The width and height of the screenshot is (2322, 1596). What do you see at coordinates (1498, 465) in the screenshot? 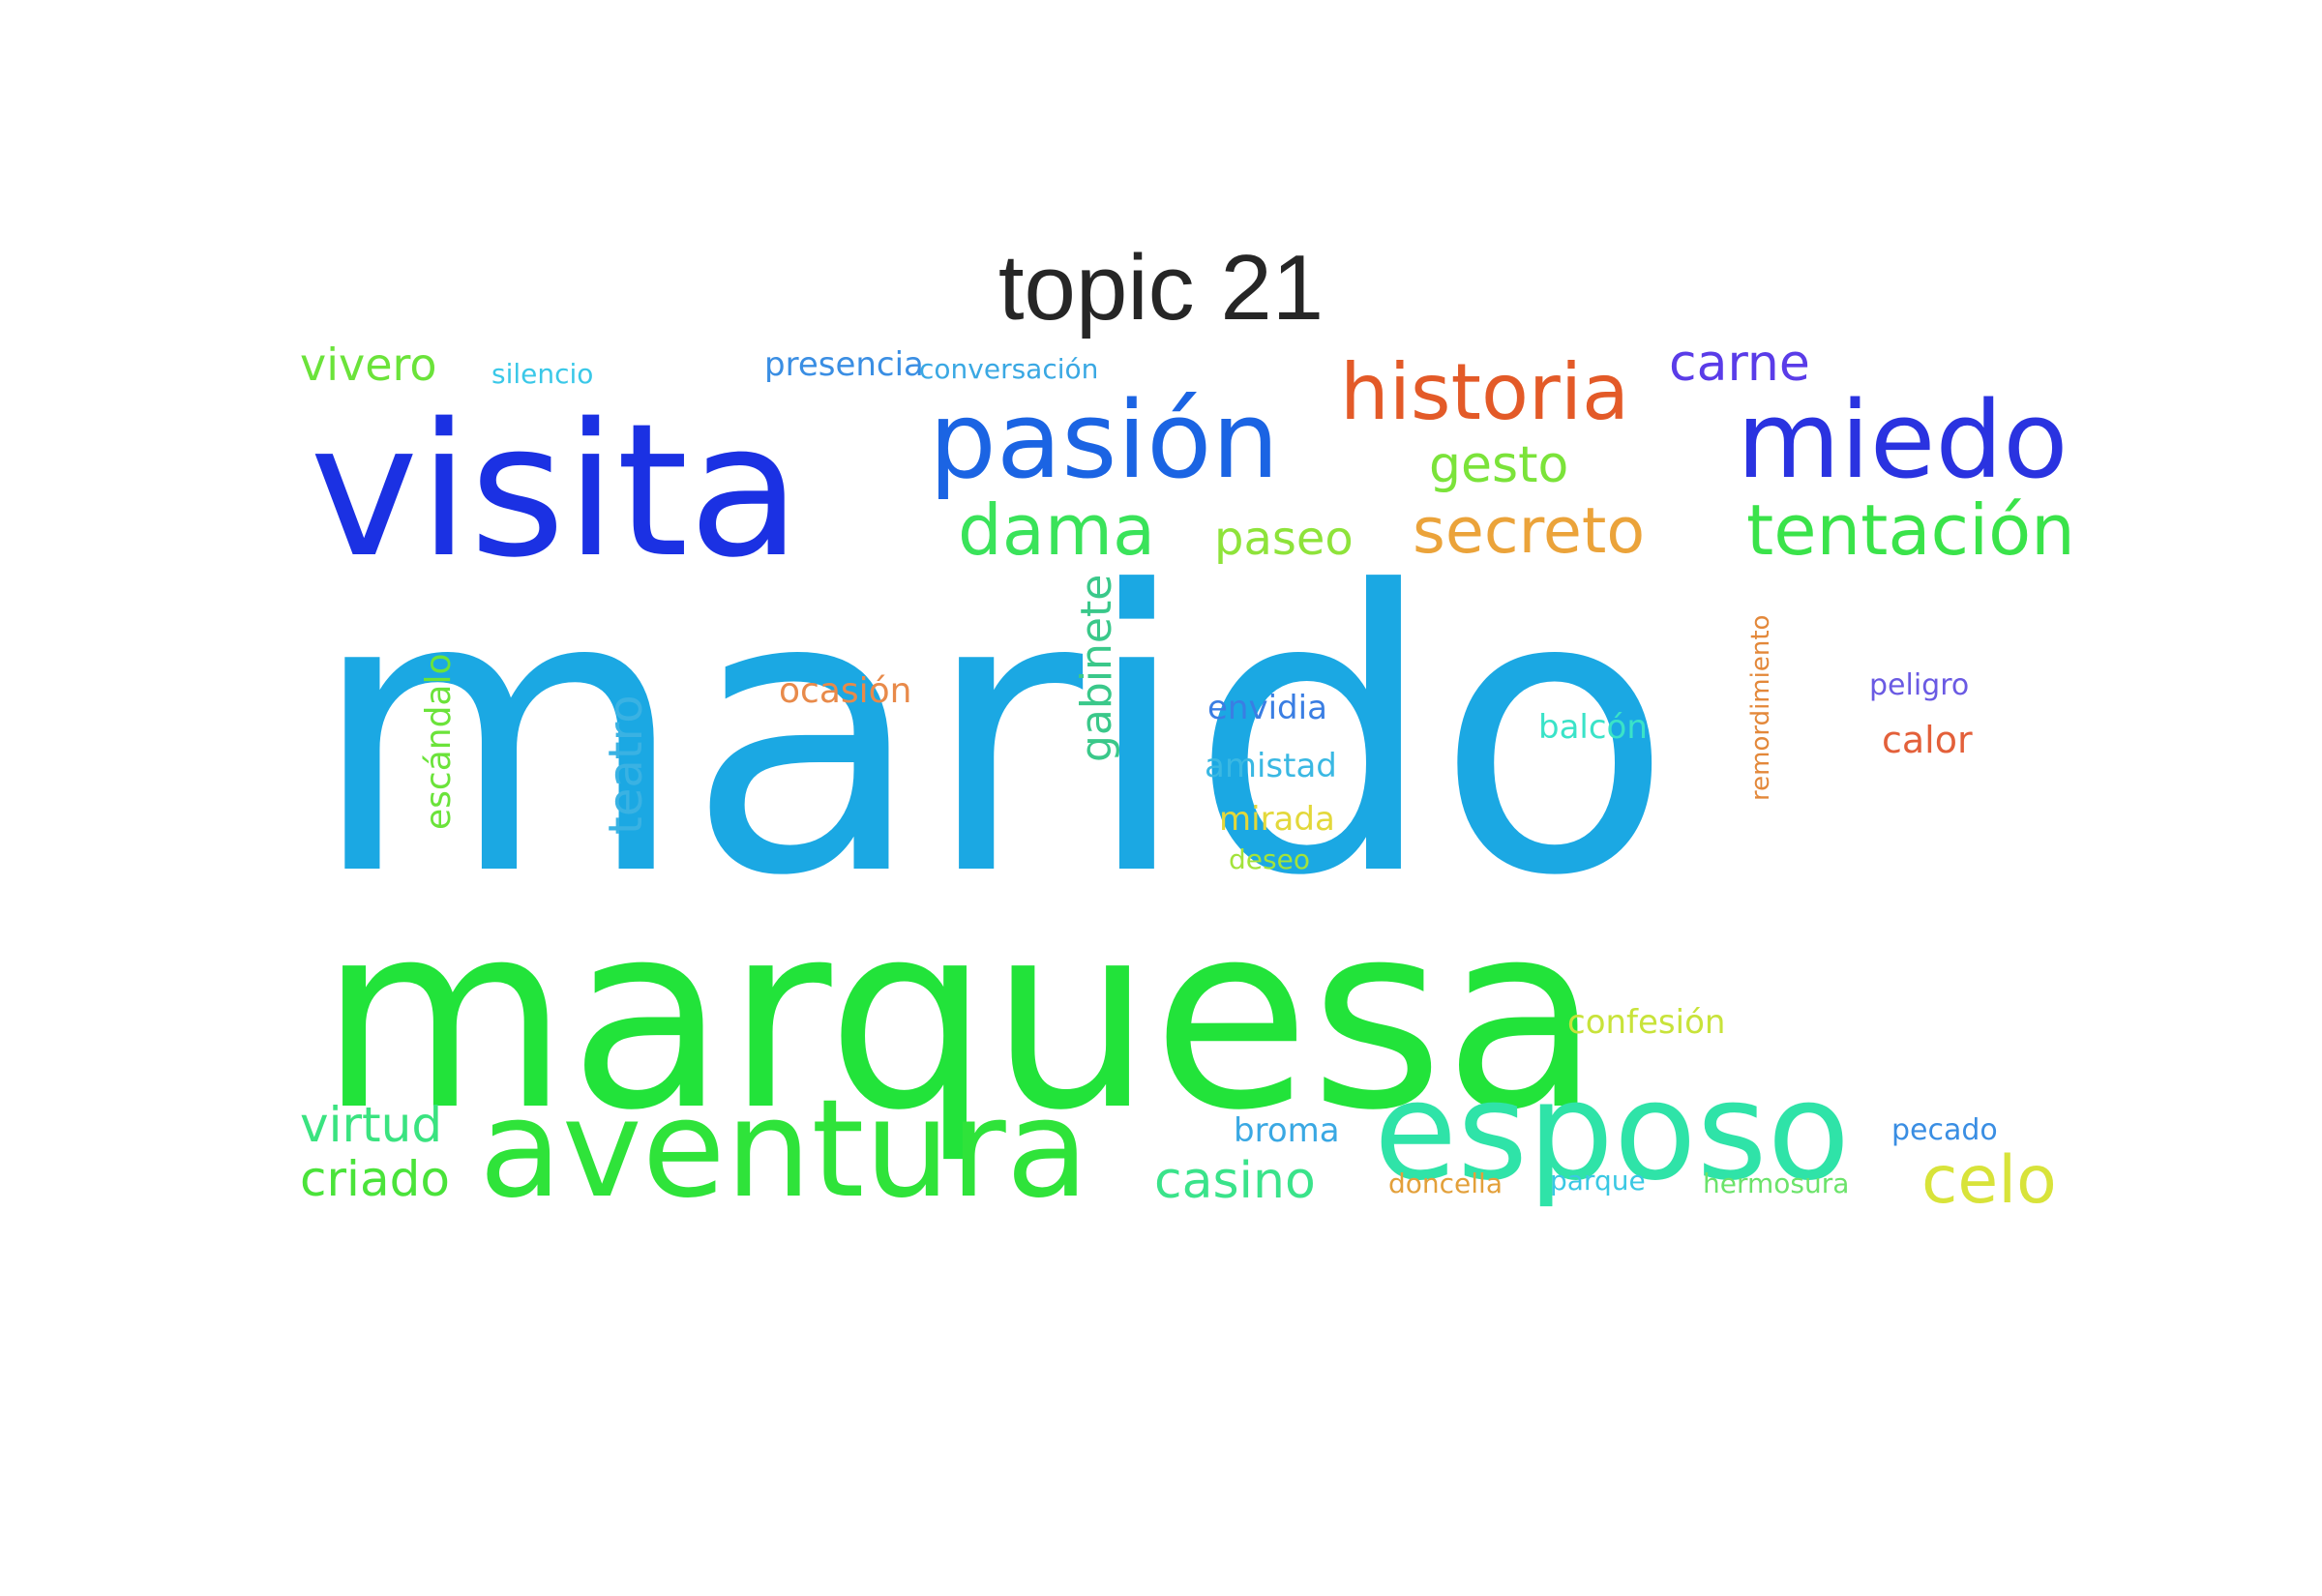
I see `word-7: gesto` at bounding box center [1498, 465].